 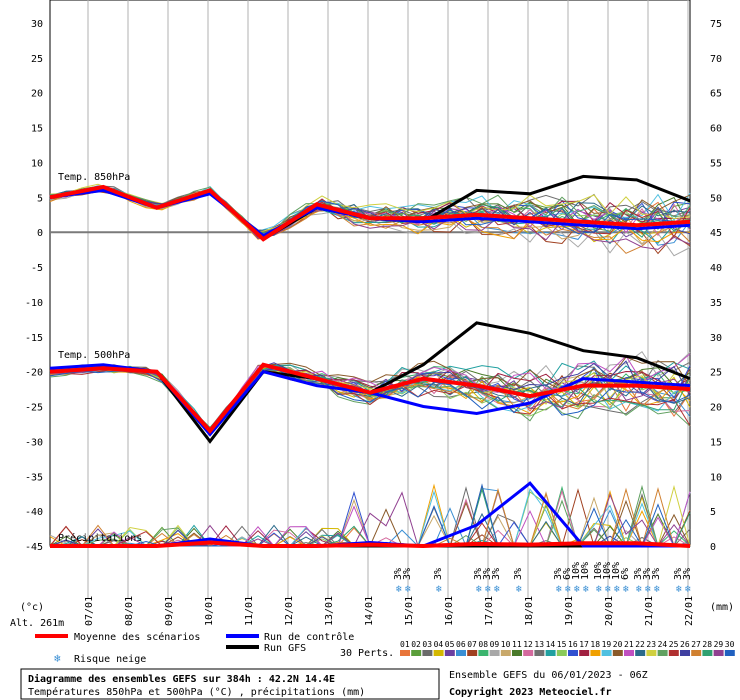 I want to click on right-tick-label: 55, so click(x=716, y=163).